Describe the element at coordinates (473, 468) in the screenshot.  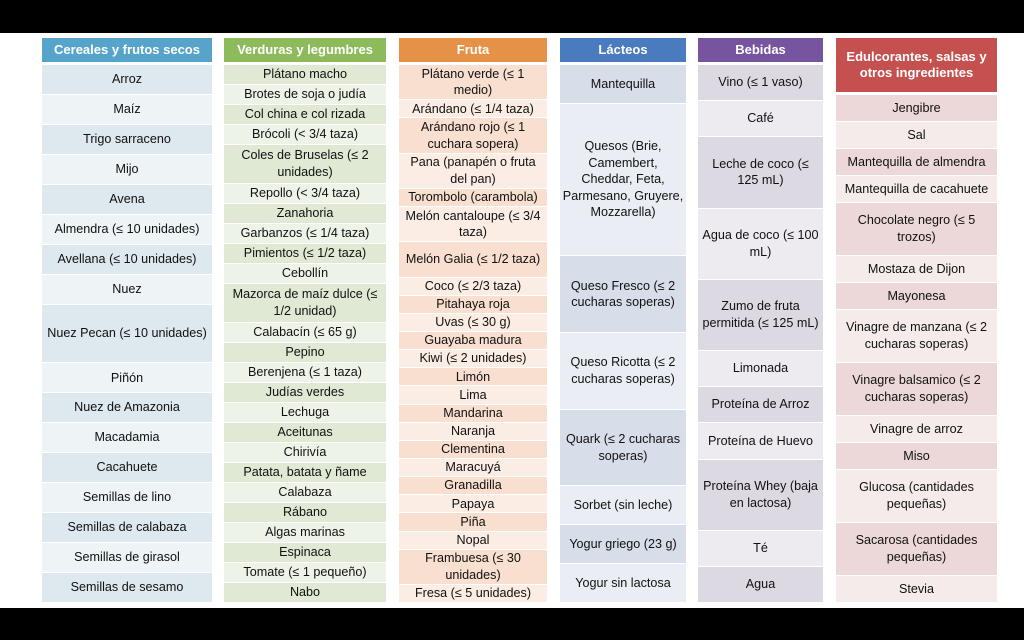
I see `table-cell: Maracuyá` at that location.